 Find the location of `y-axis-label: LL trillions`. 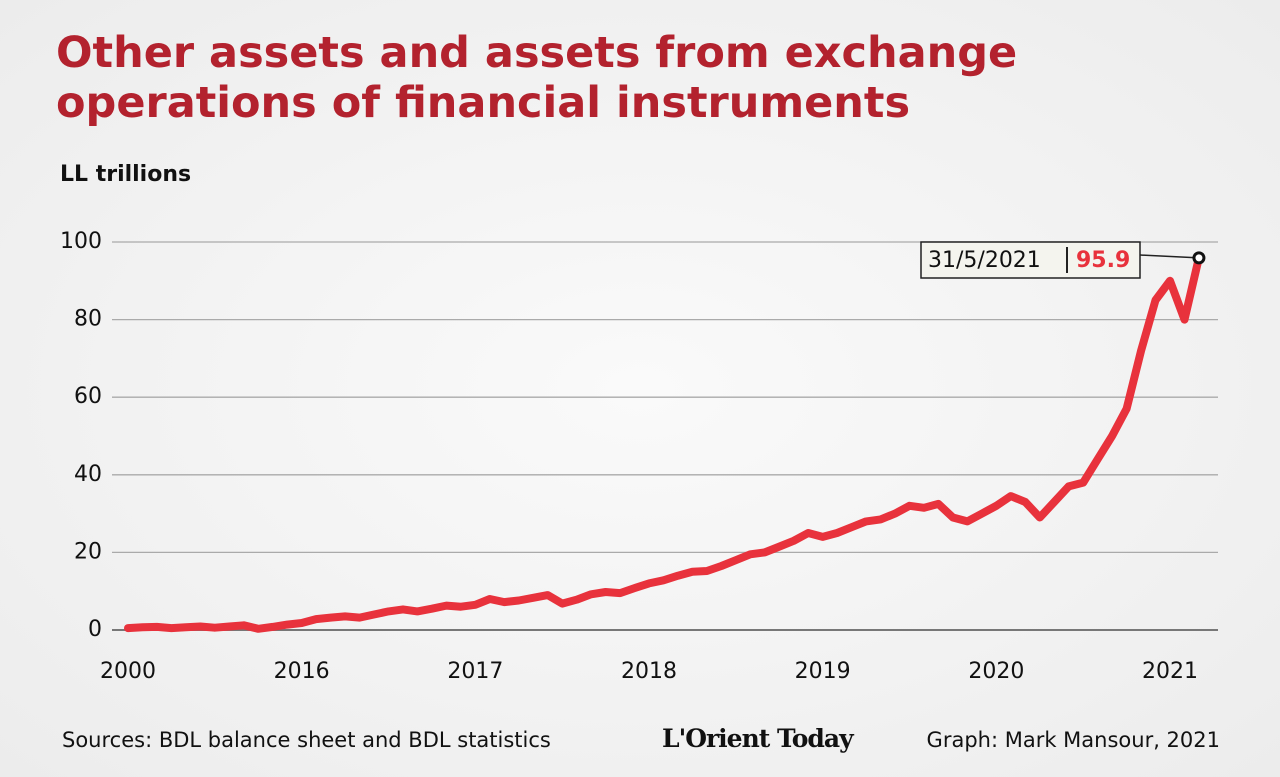

y-axis-label: LL trillions is located at coordinates (126, 174).